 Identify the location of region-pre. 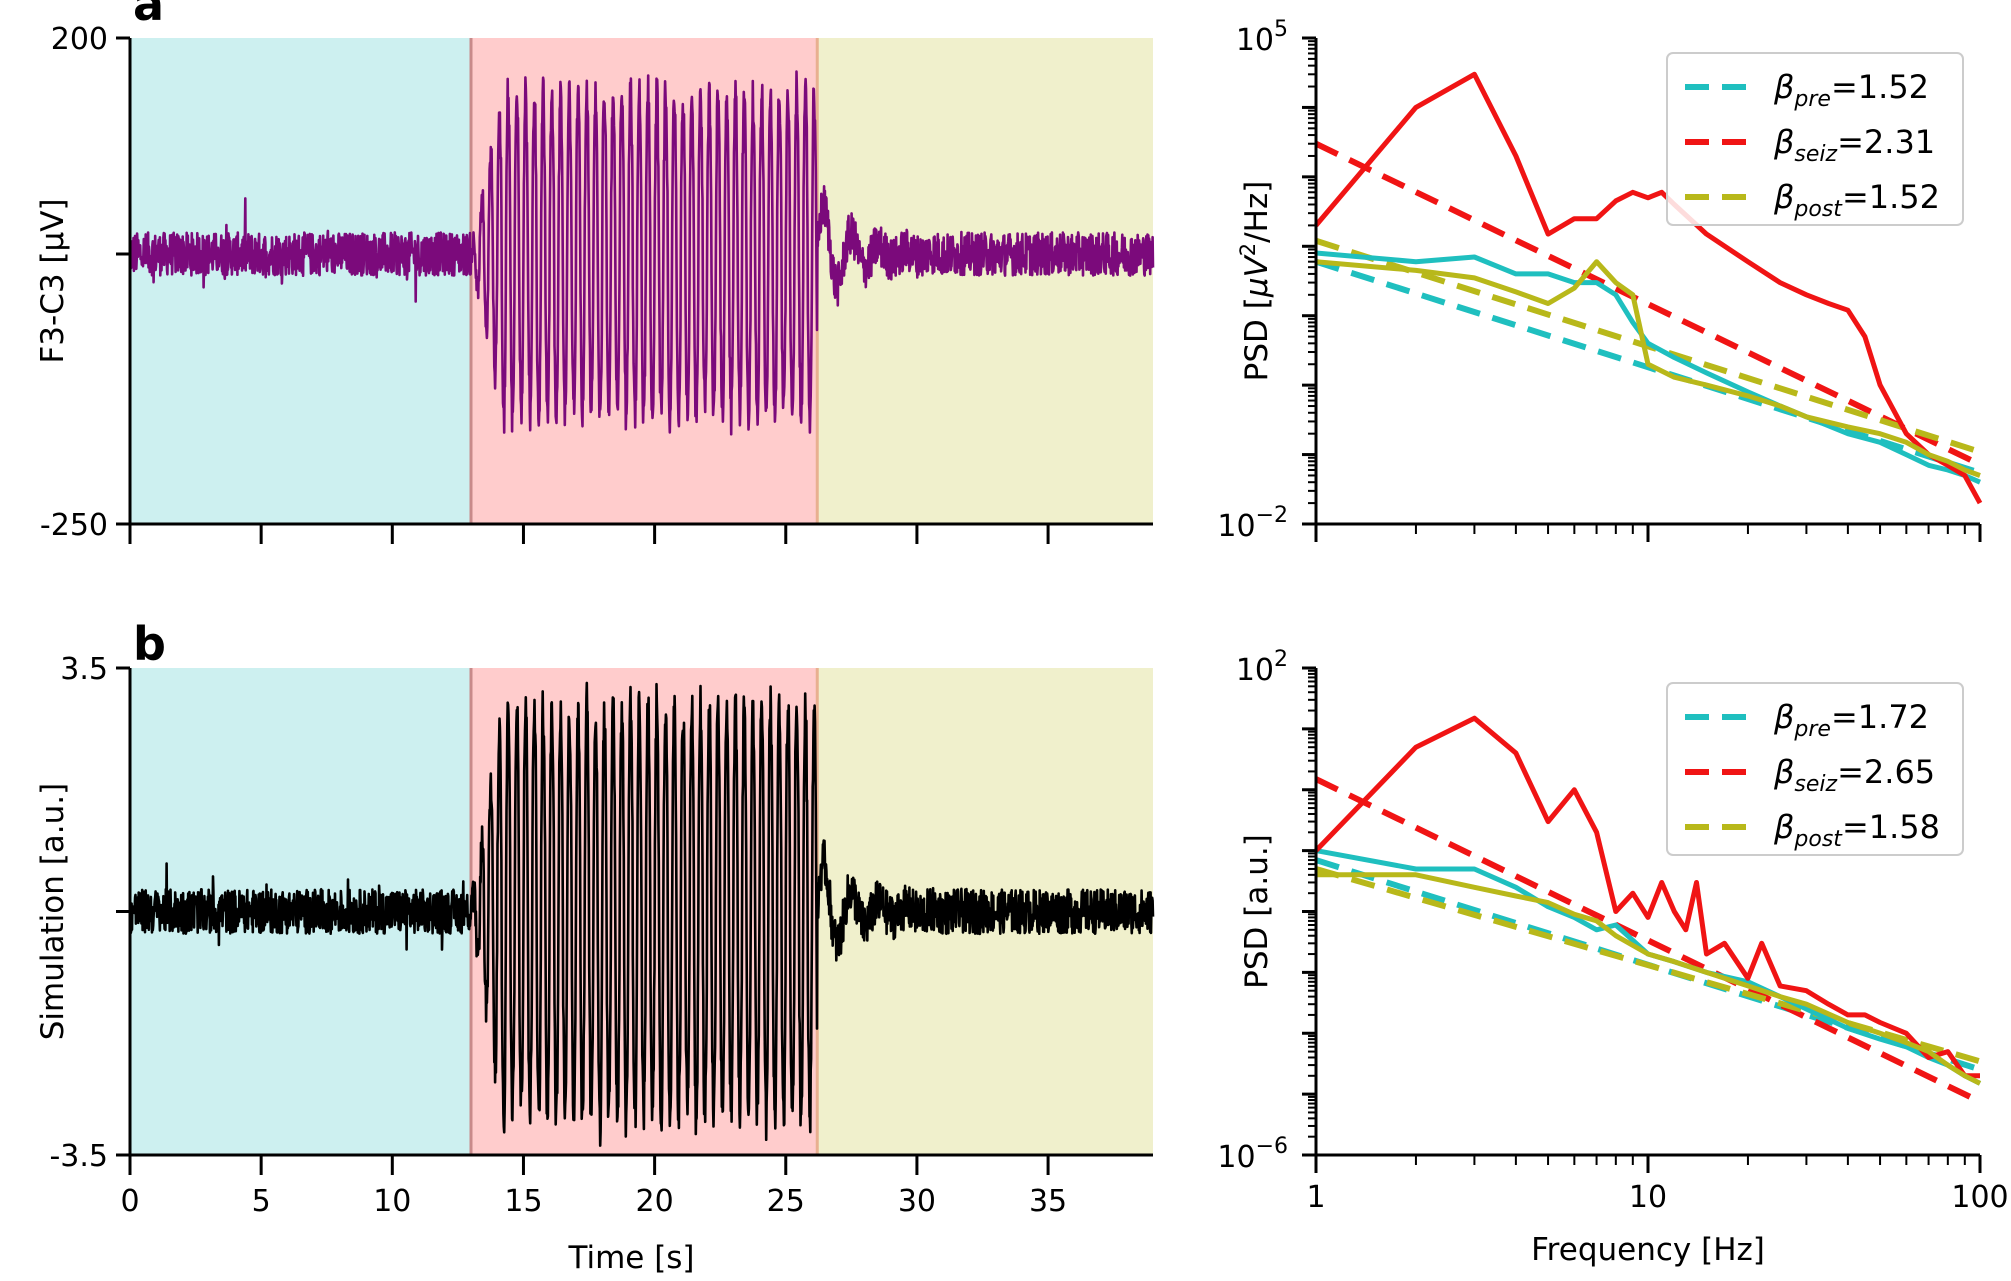
(300, 281).